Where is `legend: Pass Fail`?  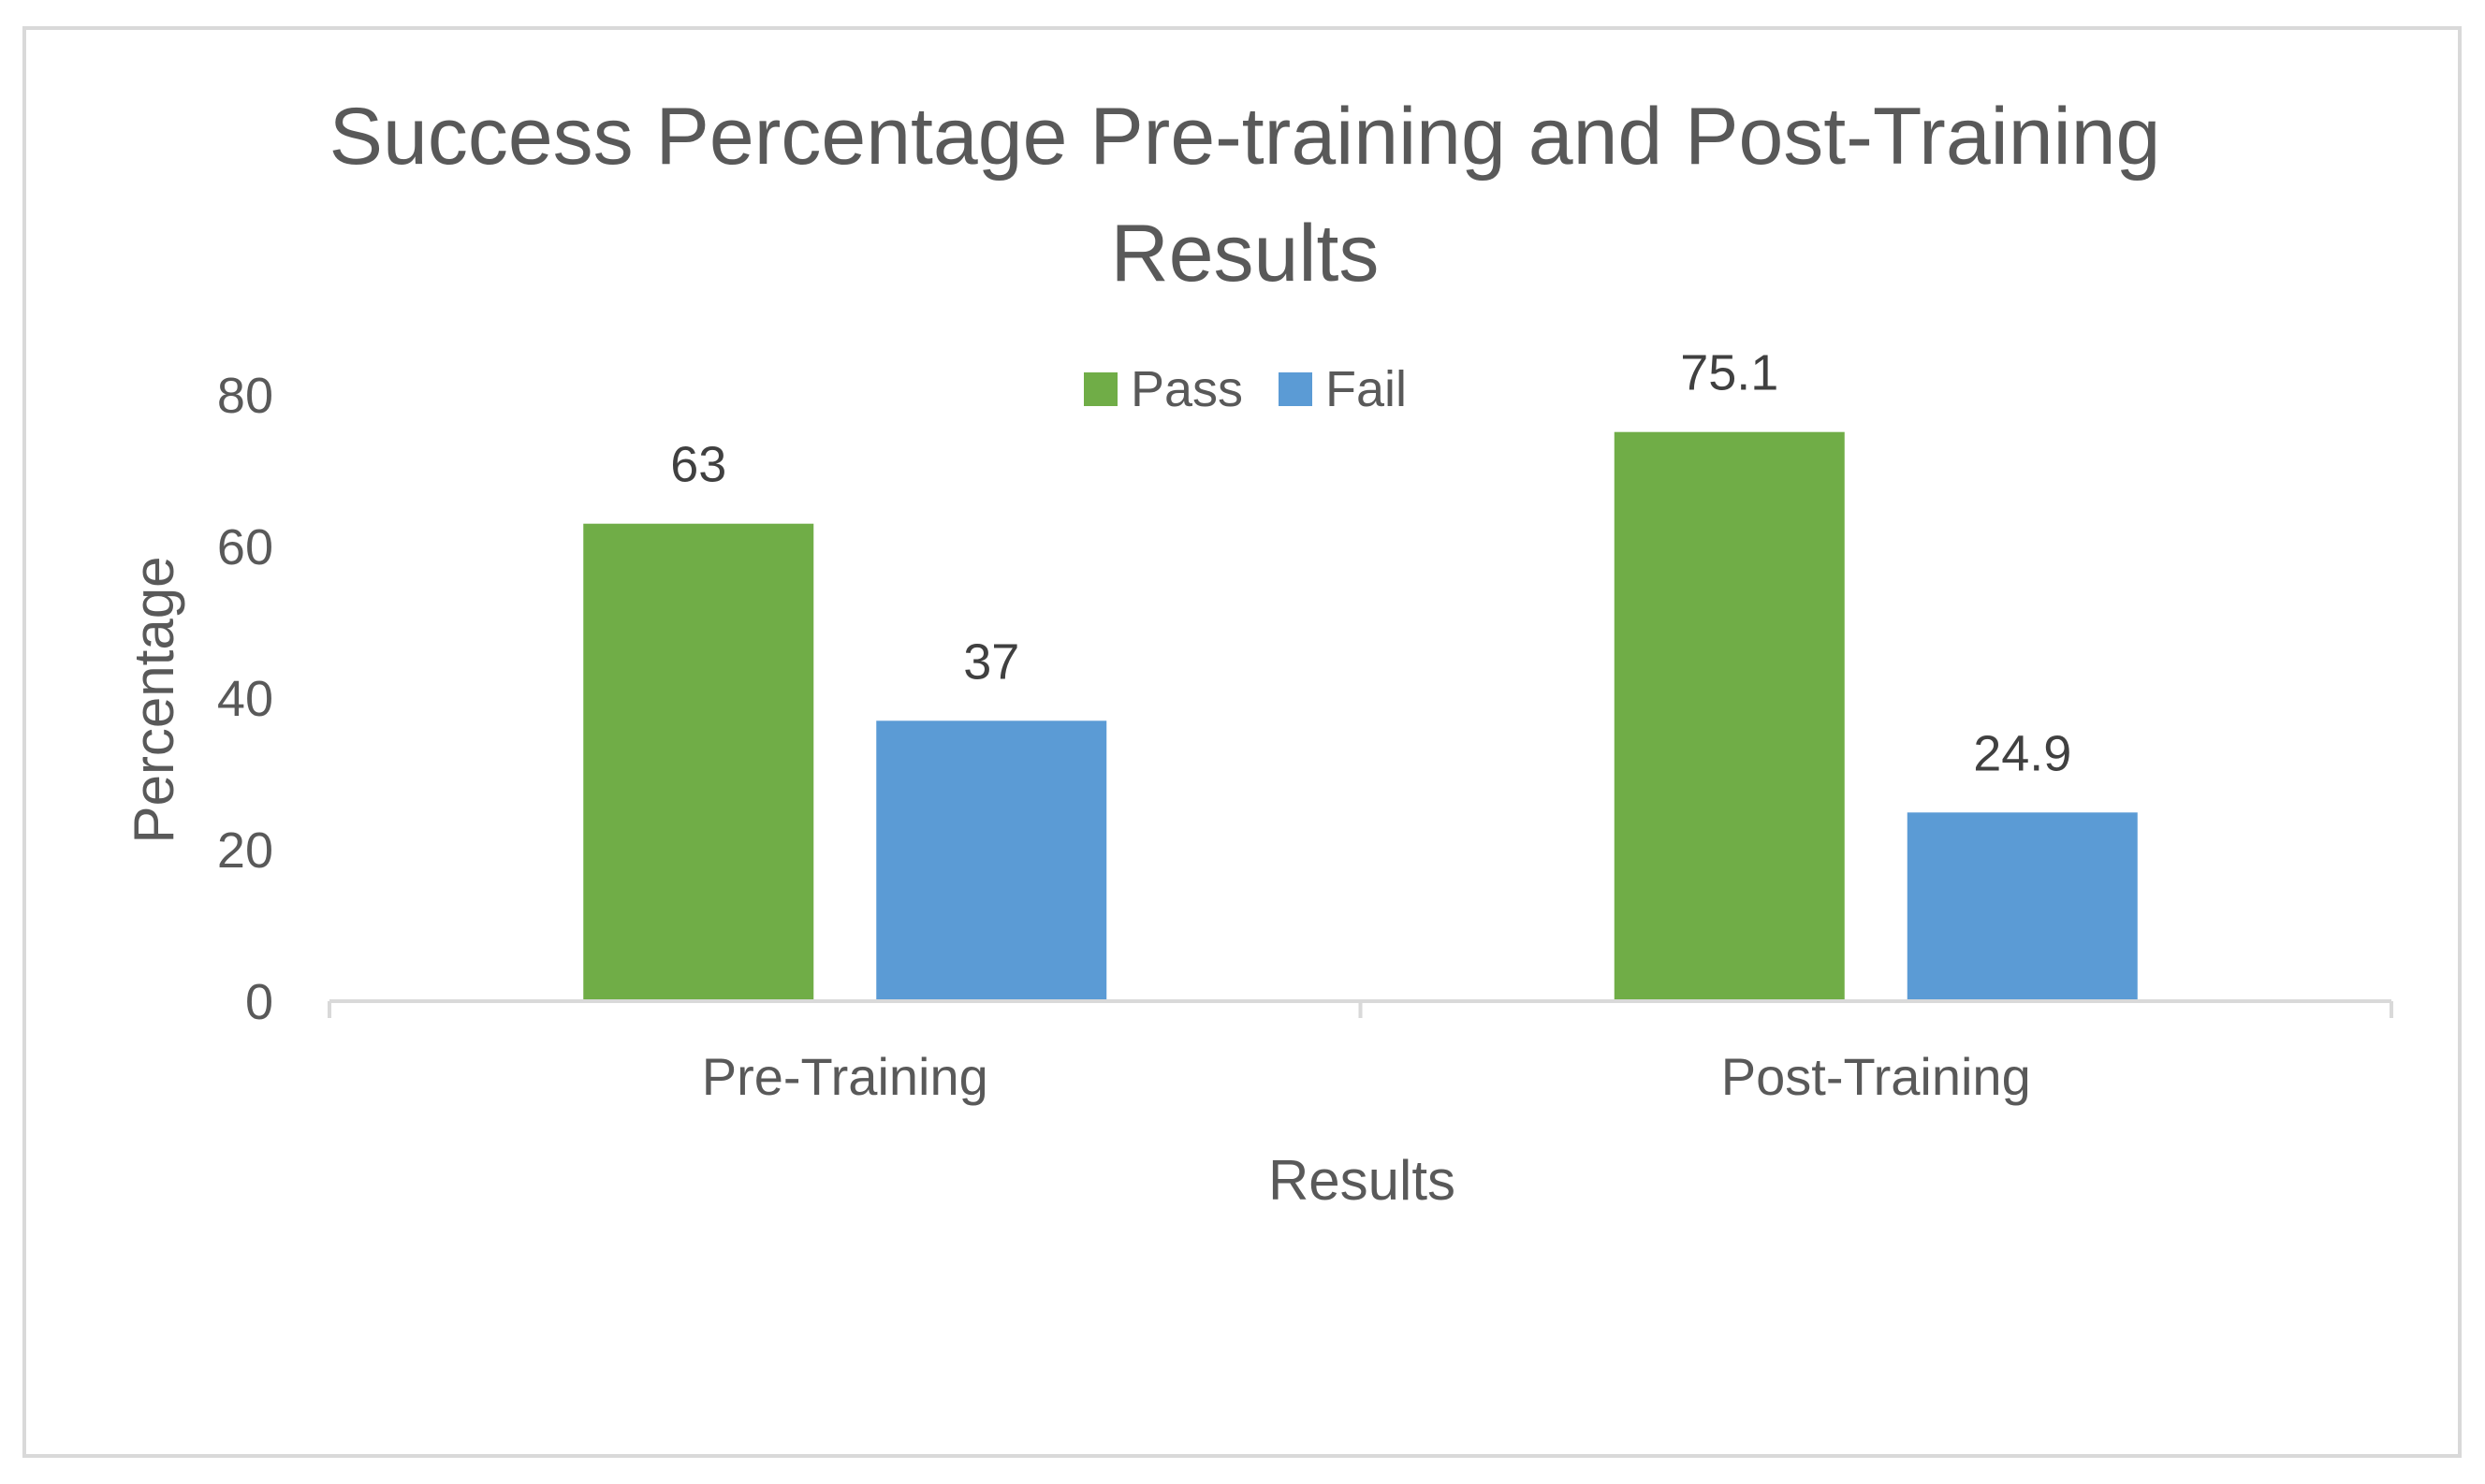
legend: Pass Fail is located at coordinates (1245, 389).